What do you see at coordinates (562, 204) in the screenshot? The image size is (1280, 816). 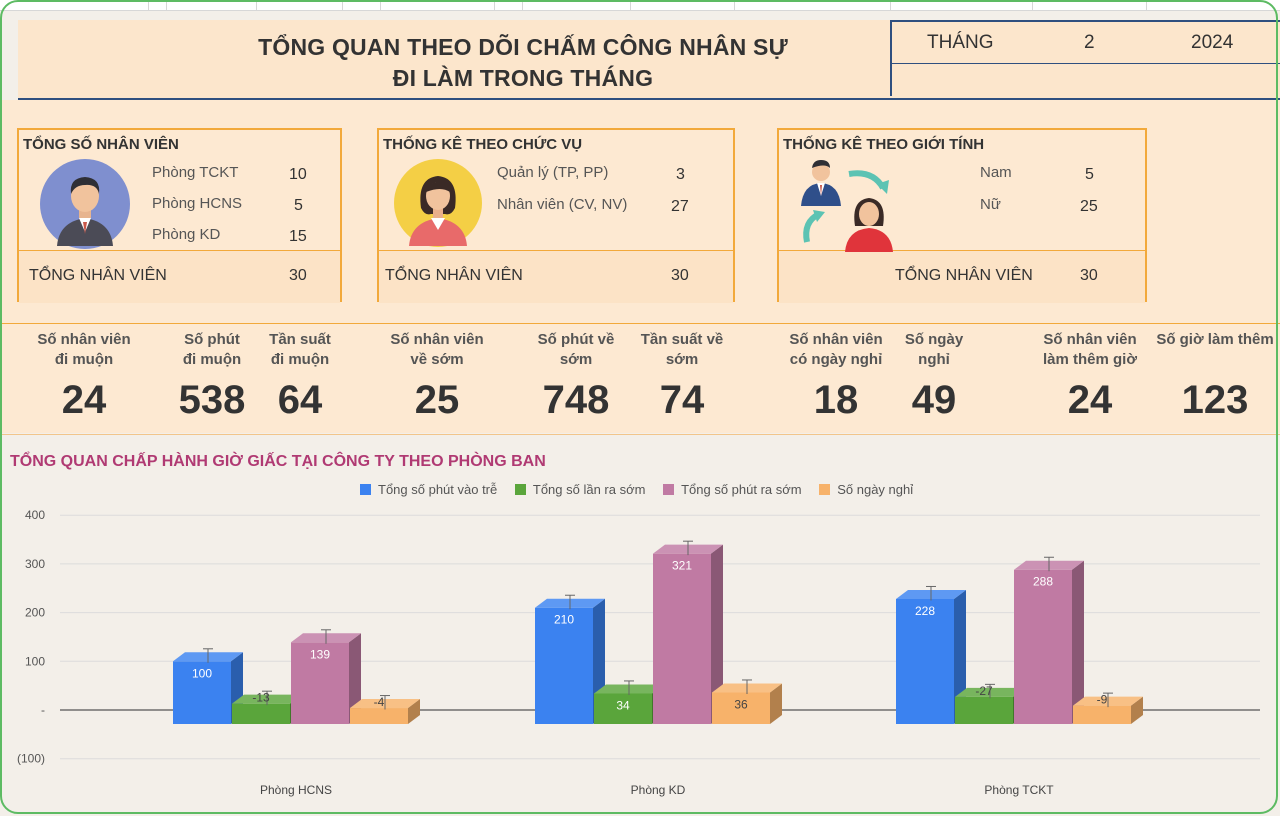 I see `position-label: Nhân viên (CV, NV)` at bounding box center [562, 204].